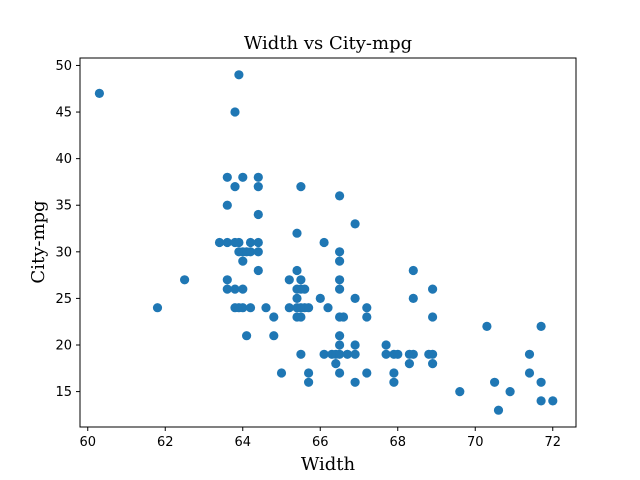  Describe the element at coordinates (38, 241) in the screenshot. I see `y-axis-title: City-mpg` at that location.